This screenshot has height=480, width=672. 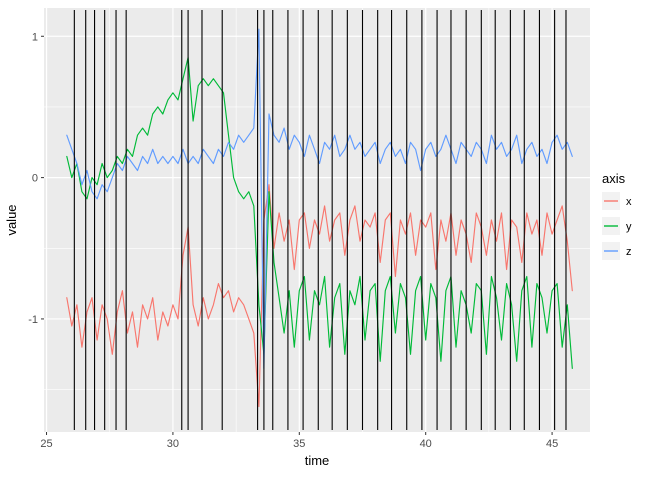 I want to click on x-tick-label: 30, so click(x=173, y=444).